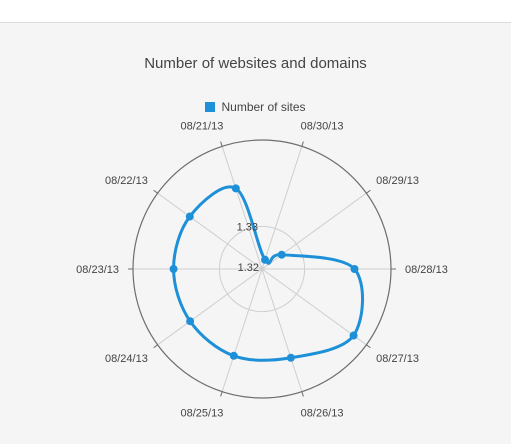 This screenshot has width=511, height=444. What do you see at coordinates (426, 270) in the screenshot?
I see `category-label: 08/28/13` at bounding box center [426, 270].